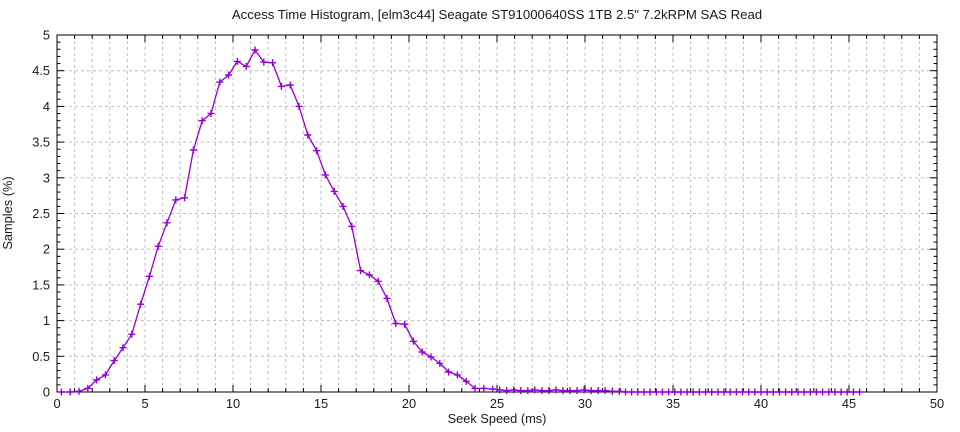 The image size is (960, 432). I want to click on y-tick-label: 3, so click(46, 177).